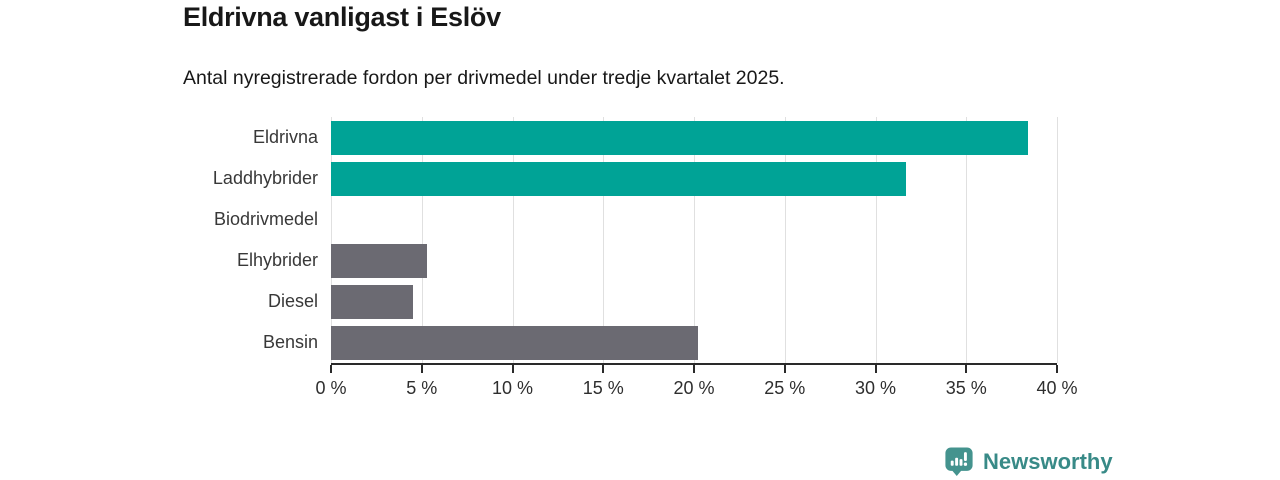 This screenshot has width=1280, height=480. Describe the element at coordinates (875, 388) in the screenshot. I see `axis-tick-label: 30 %` at that location.